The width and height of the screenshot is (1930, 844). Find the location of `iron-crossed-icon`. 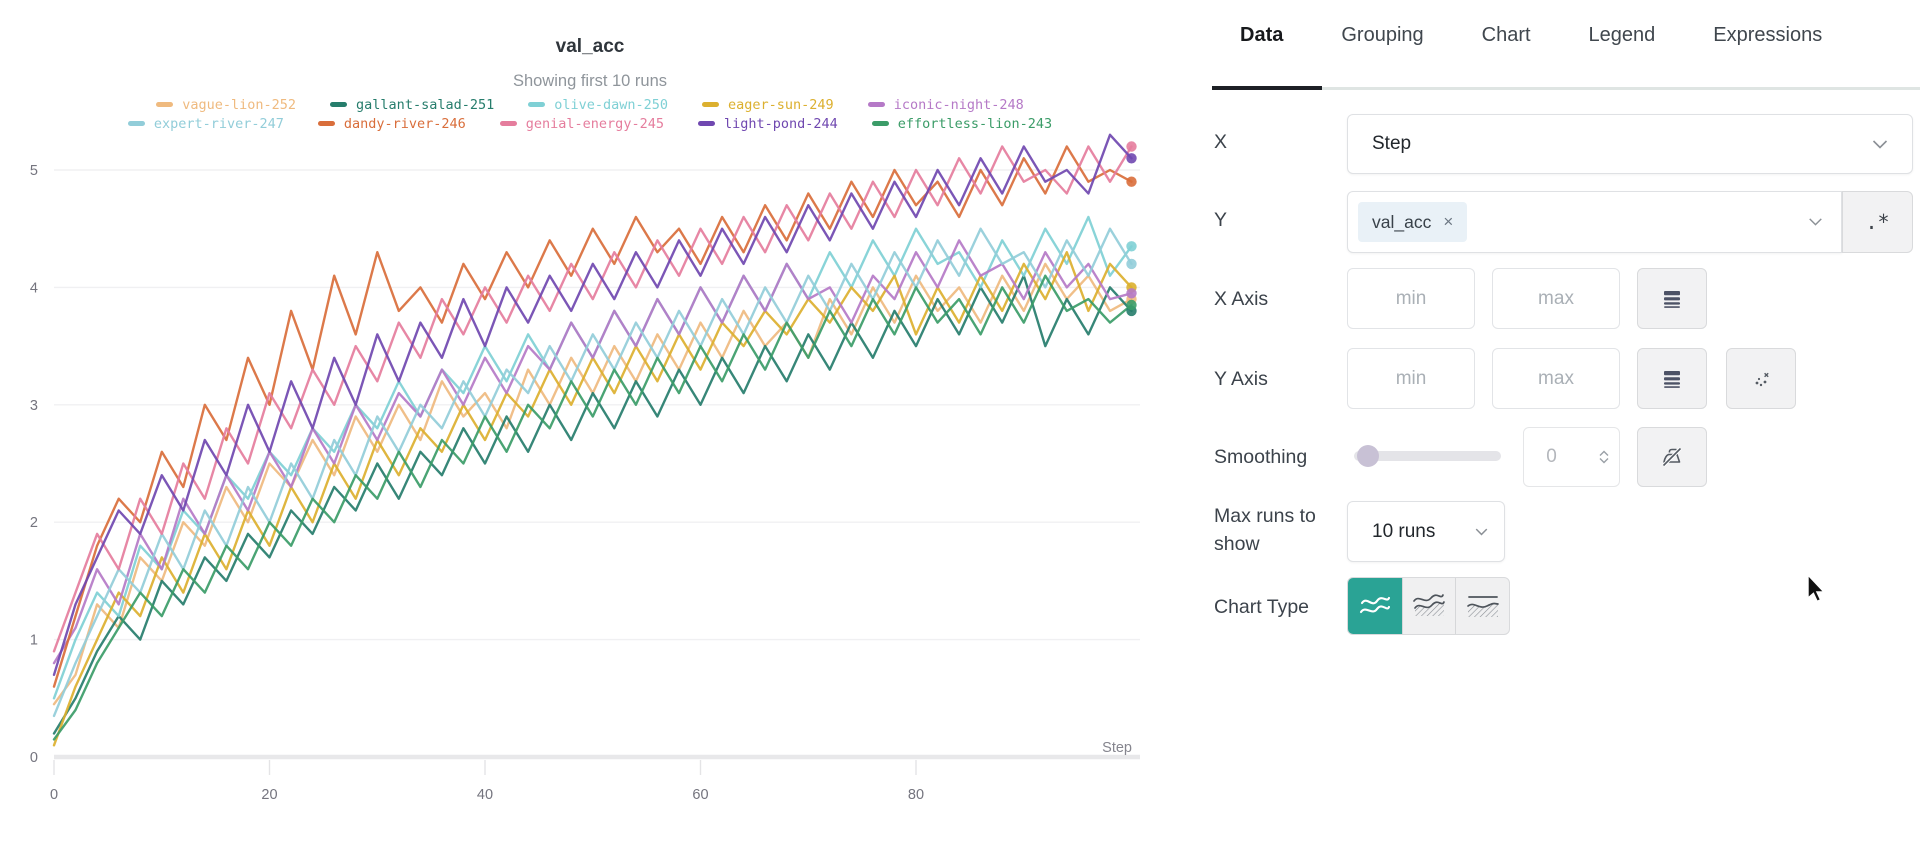

iron-crossed-icon is located at coordinates (1672, 457).